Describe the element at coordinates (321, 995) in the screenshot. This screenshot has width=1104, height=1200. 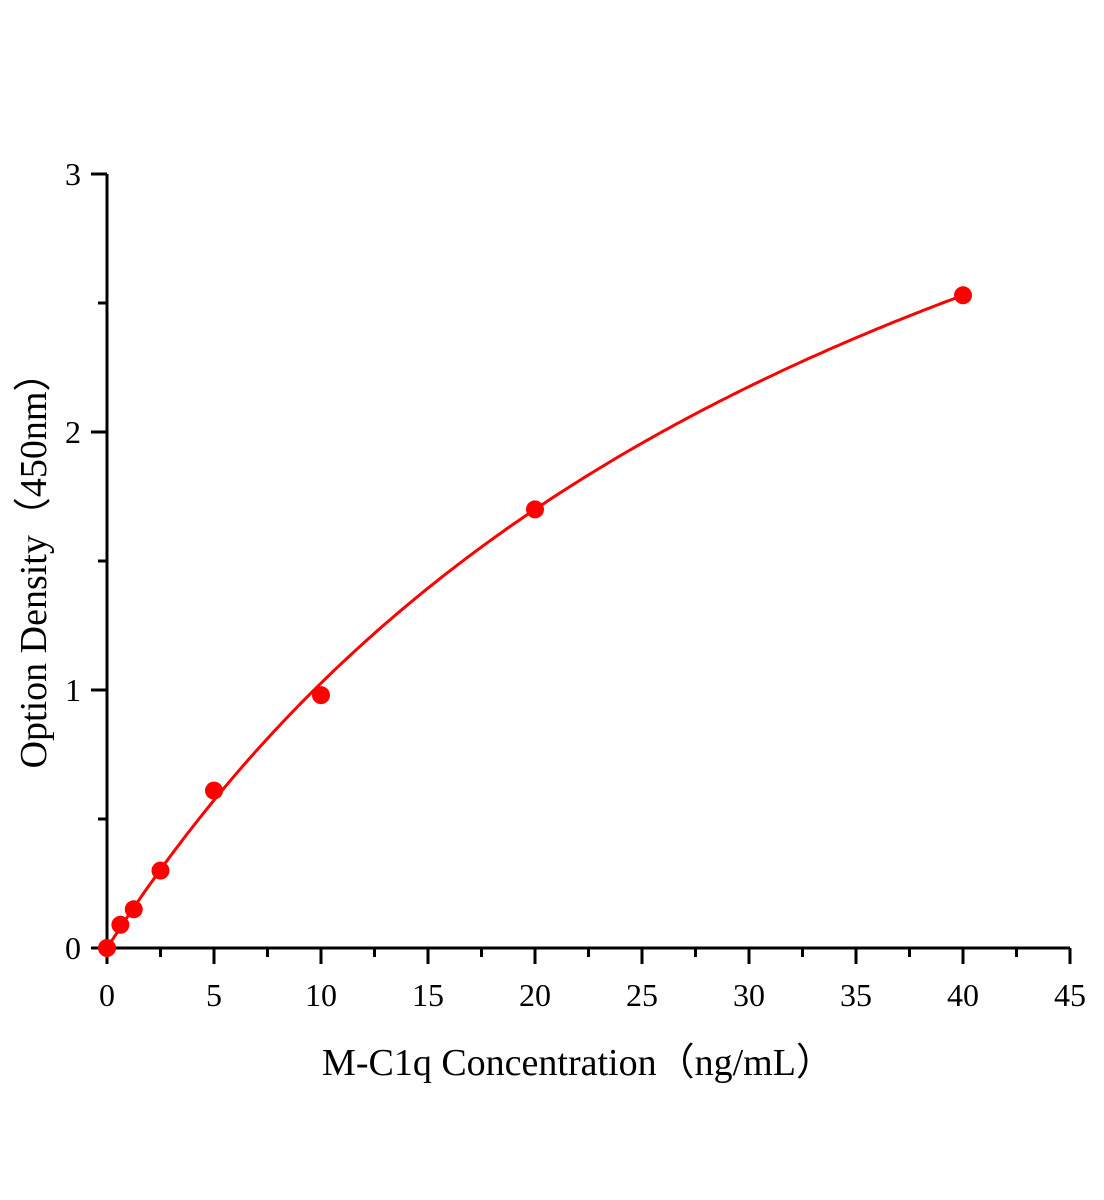
I see `x-tick-label: 10` at that location.